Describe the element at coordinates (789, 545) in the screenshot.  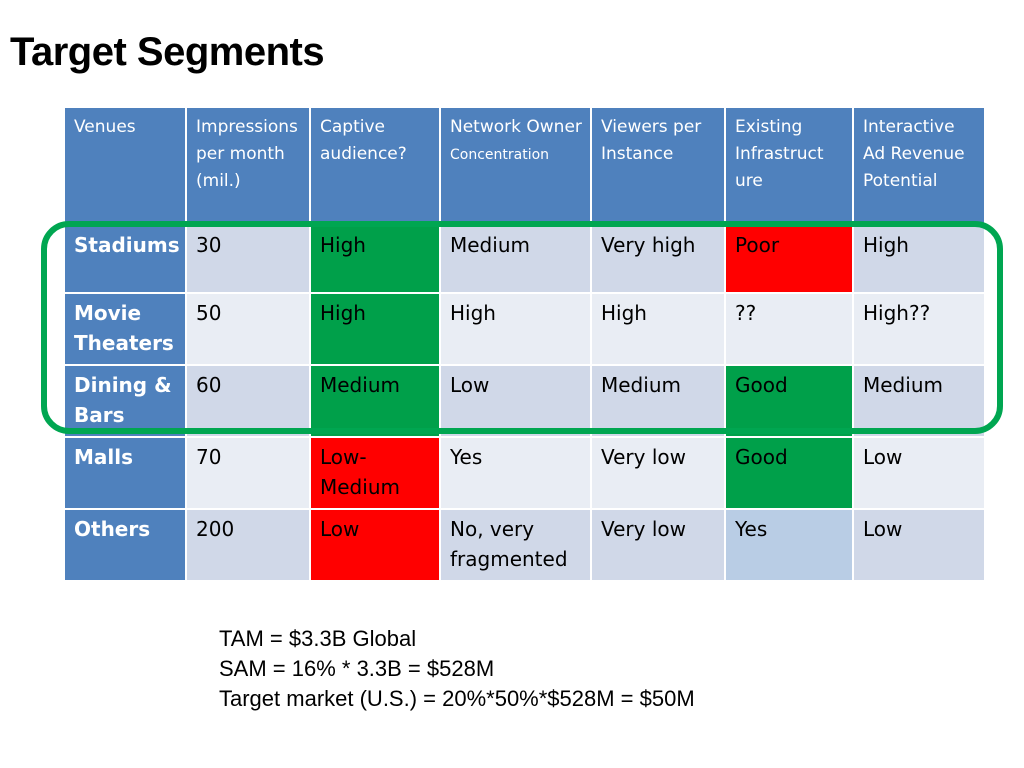
I see `infrastructure-cell: Yes` at that location.